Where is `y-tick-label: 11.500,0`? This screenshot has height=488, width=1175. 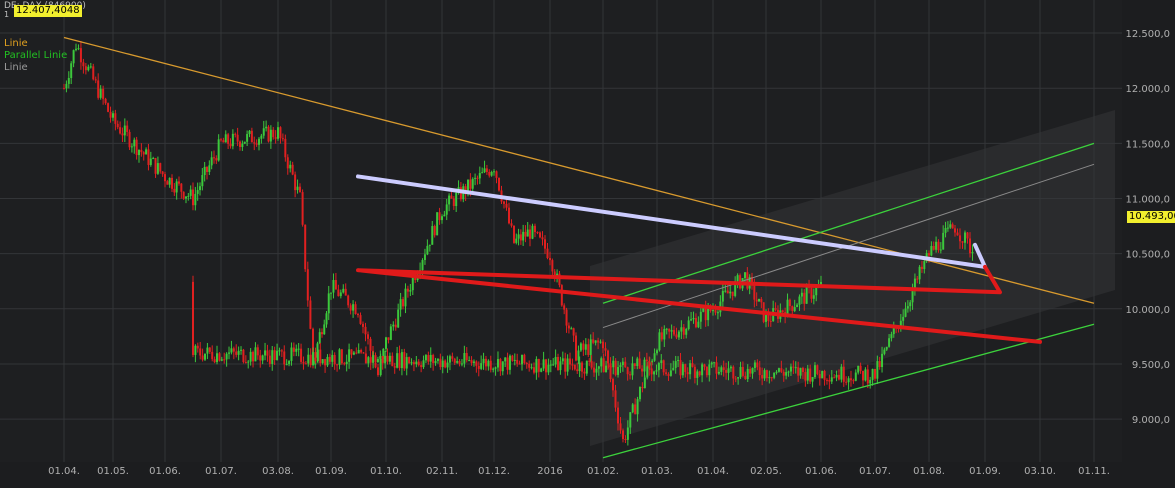
y-tick-label: 11.500,0 is located at coordinates (1147, 144).